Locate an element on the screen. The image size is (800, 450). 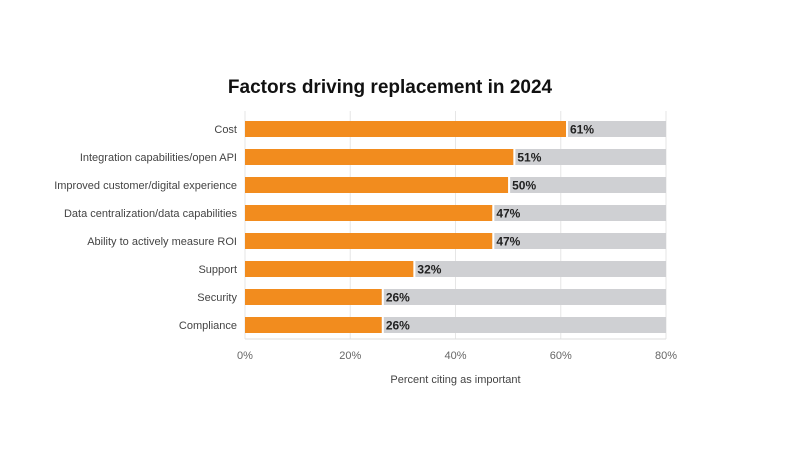
x-tick-label: 0% is located at coordinates (245, 356).